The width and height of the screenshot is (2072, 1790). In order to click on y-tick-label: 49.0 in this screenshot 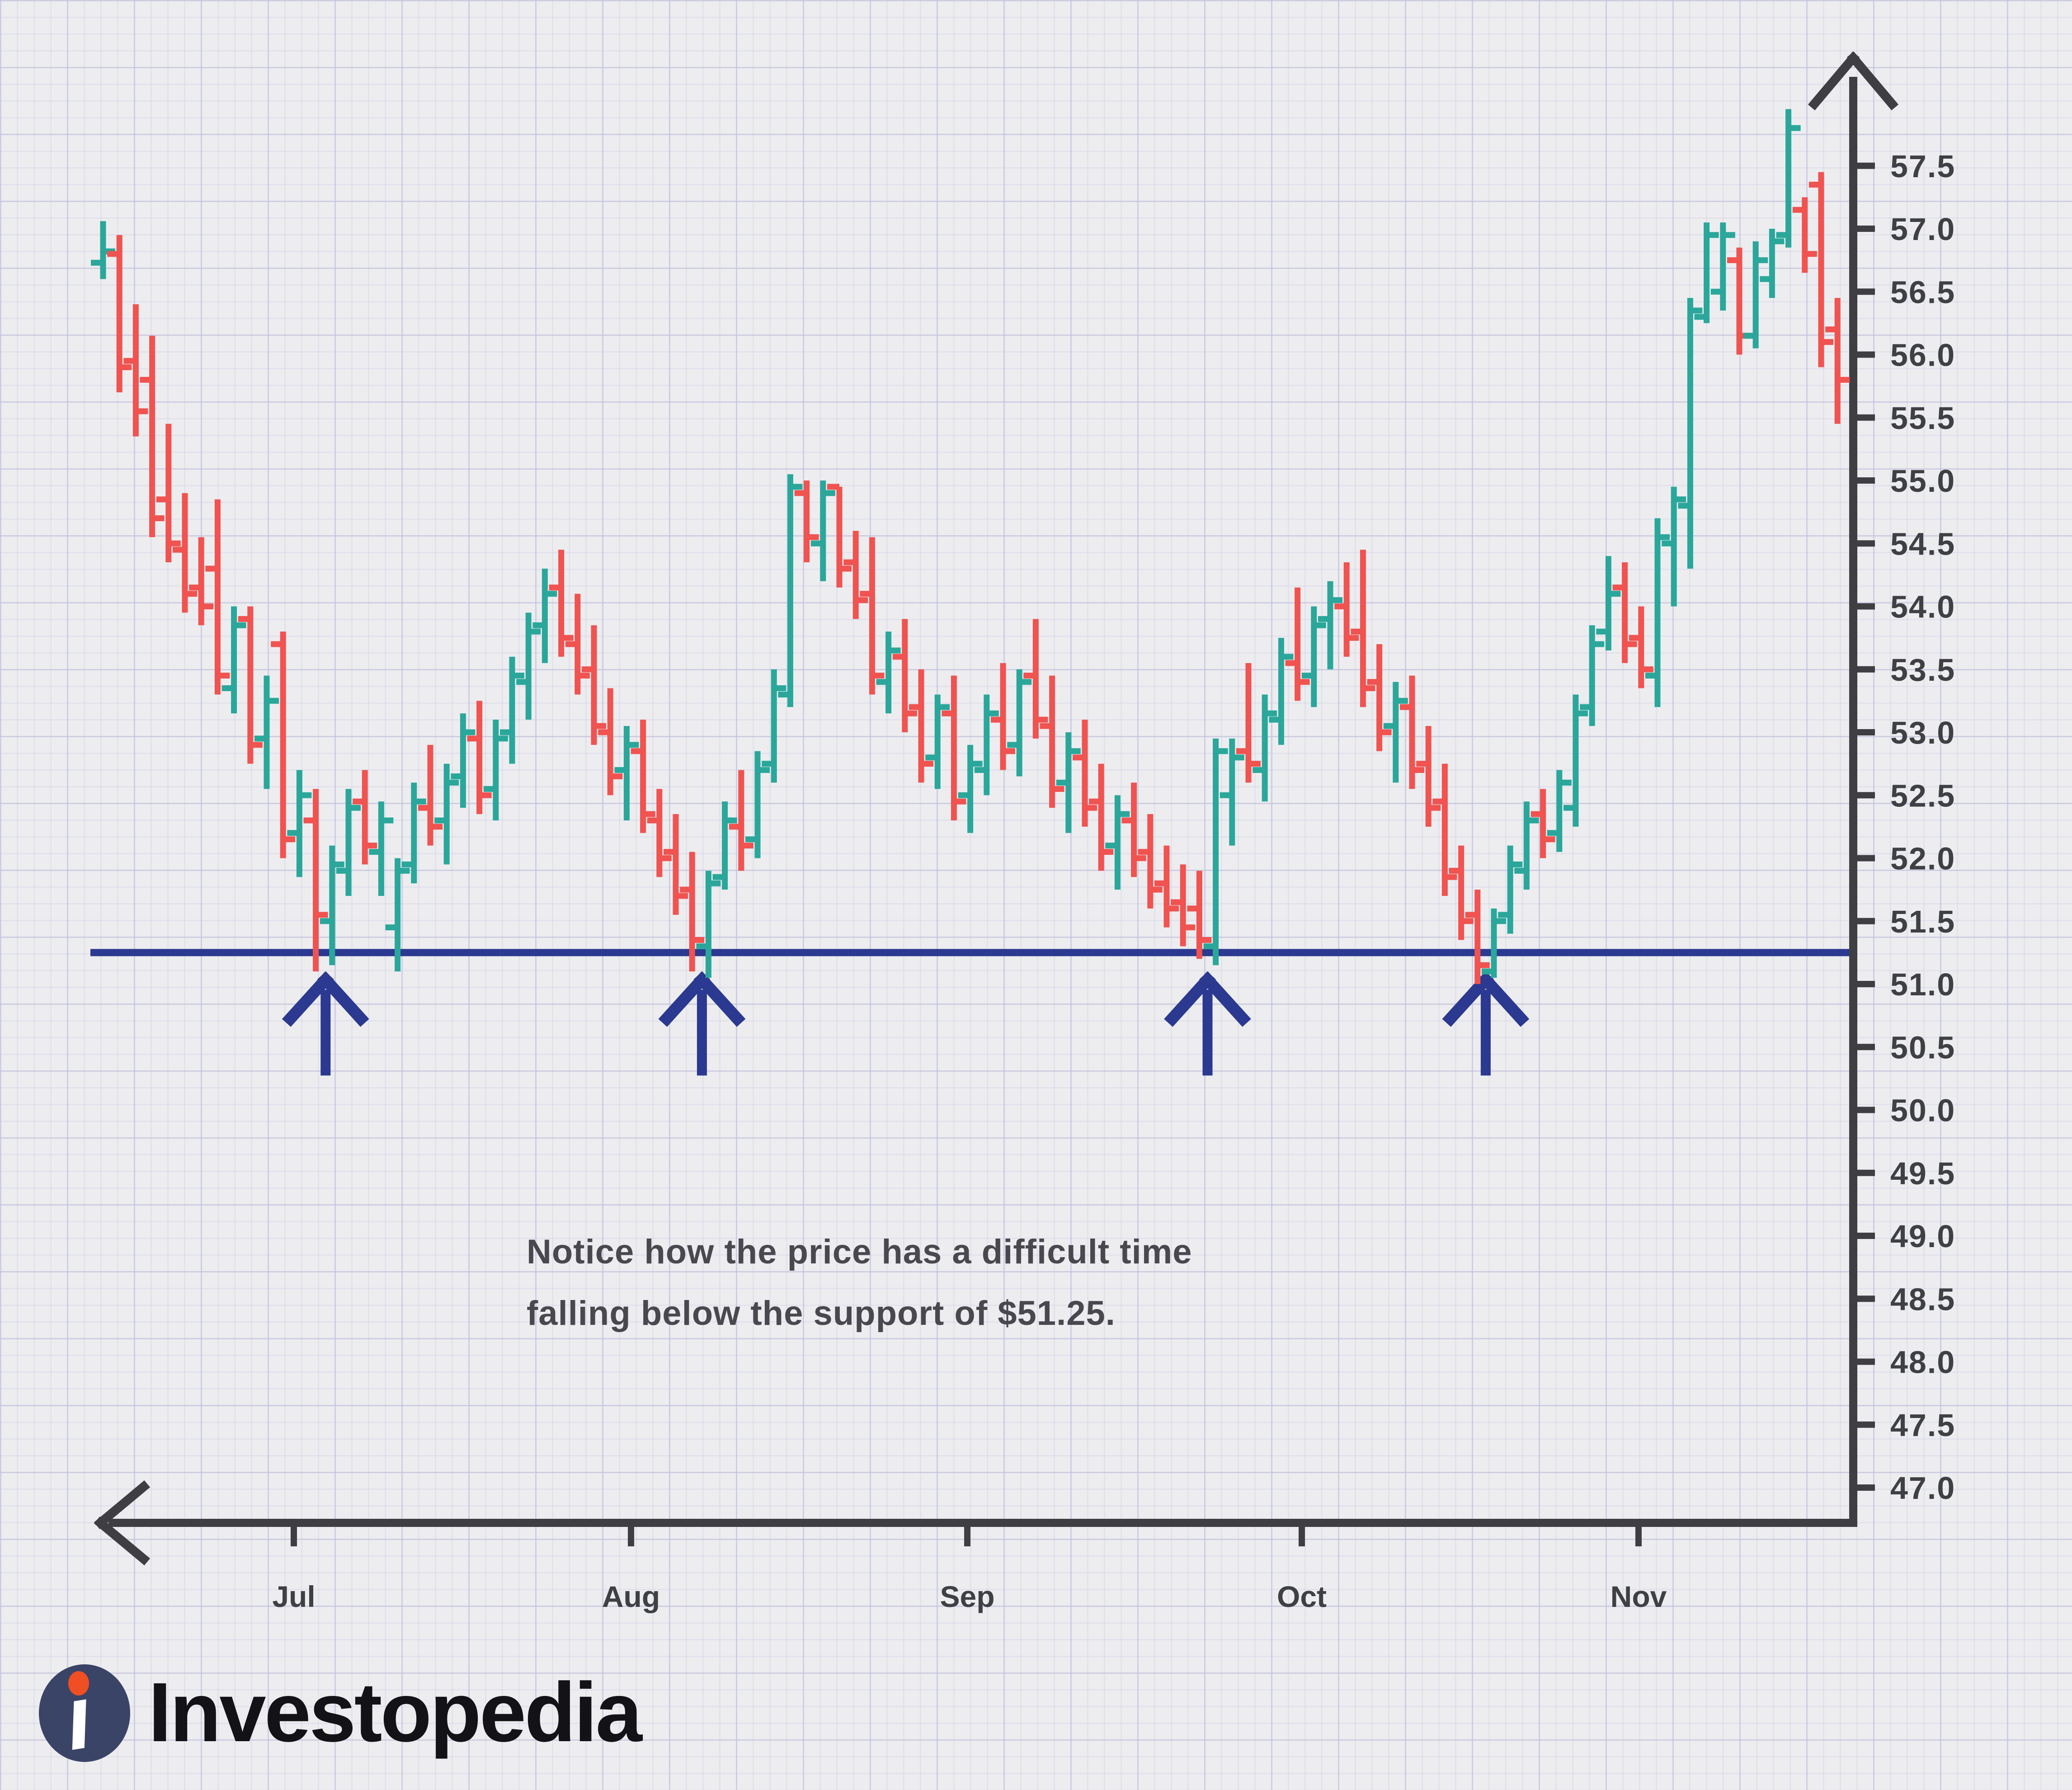, I will do `click(1922, 1236)`.